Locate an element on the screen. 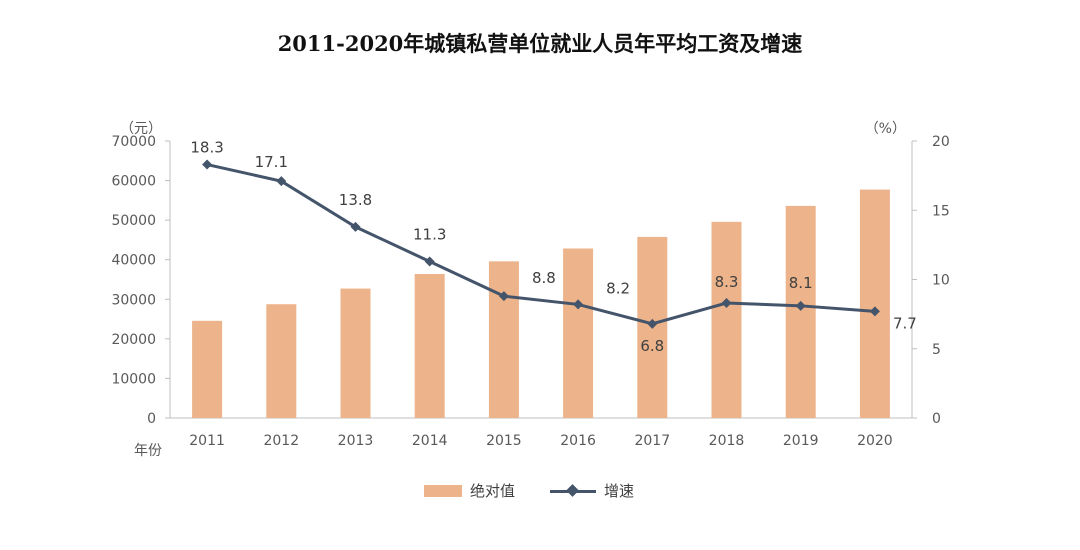 The image size is (1080, 550). legend-item-bar: 绝对值 is located at coordinates (469, 490).